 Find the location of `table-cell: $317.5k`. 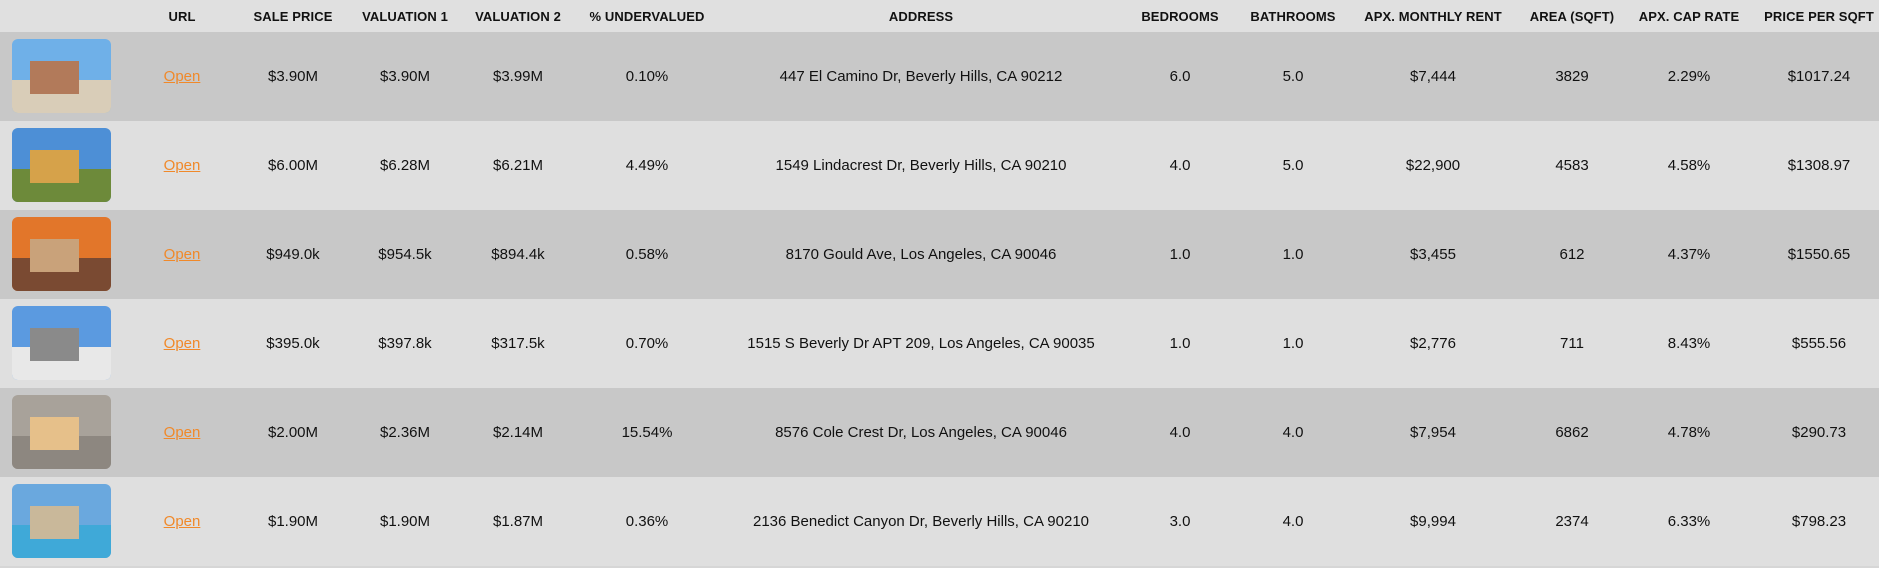

table-cell: $317.5k is located at coordinates (518, 343).